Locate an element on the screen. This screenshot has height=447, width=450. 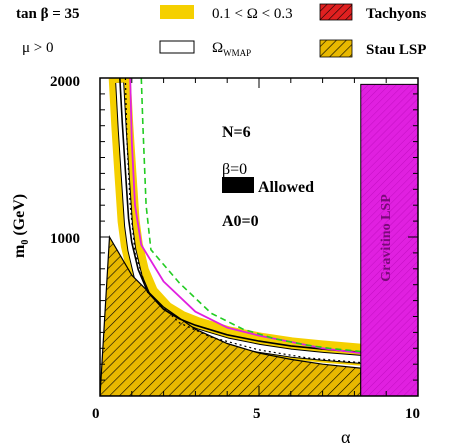
ytick-label-2000: 2000 is located at coordinates (65, 82).